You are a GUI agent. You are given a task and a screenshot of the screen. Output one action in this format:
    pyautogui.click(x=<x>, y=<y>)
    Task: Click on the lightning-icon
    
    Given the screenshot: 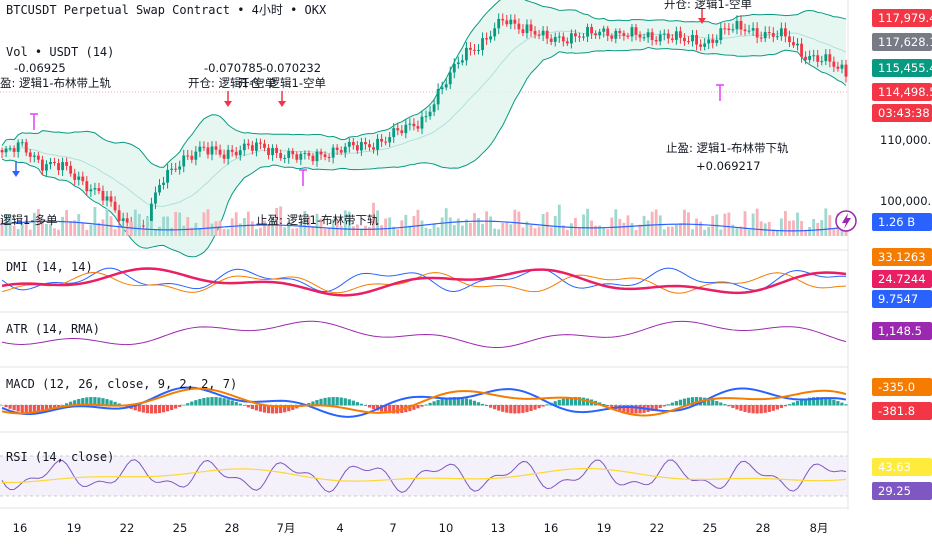 What is the action you would take?
    pyautogui.click(x=846, y=221)
    